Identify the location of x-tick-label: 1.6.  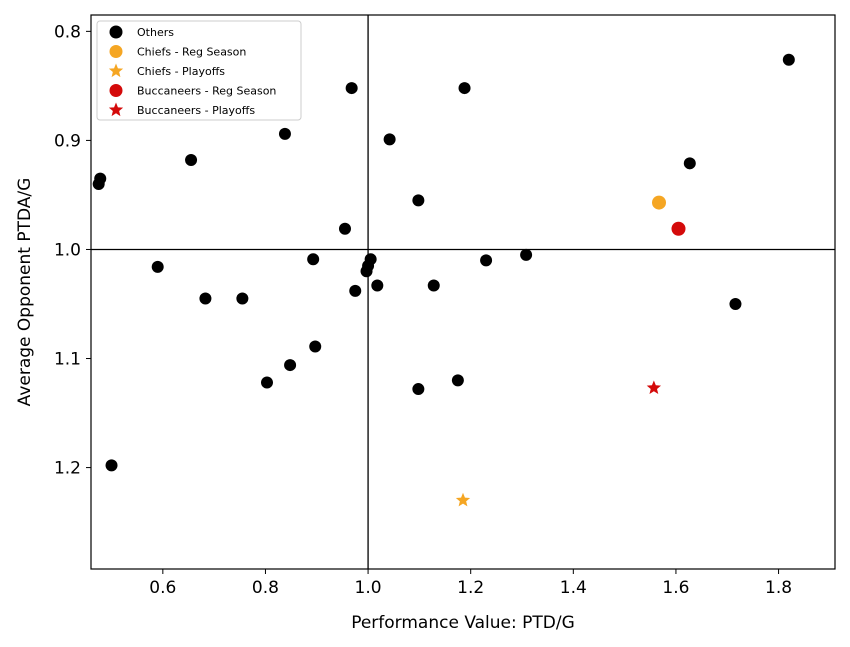
(675, 588).